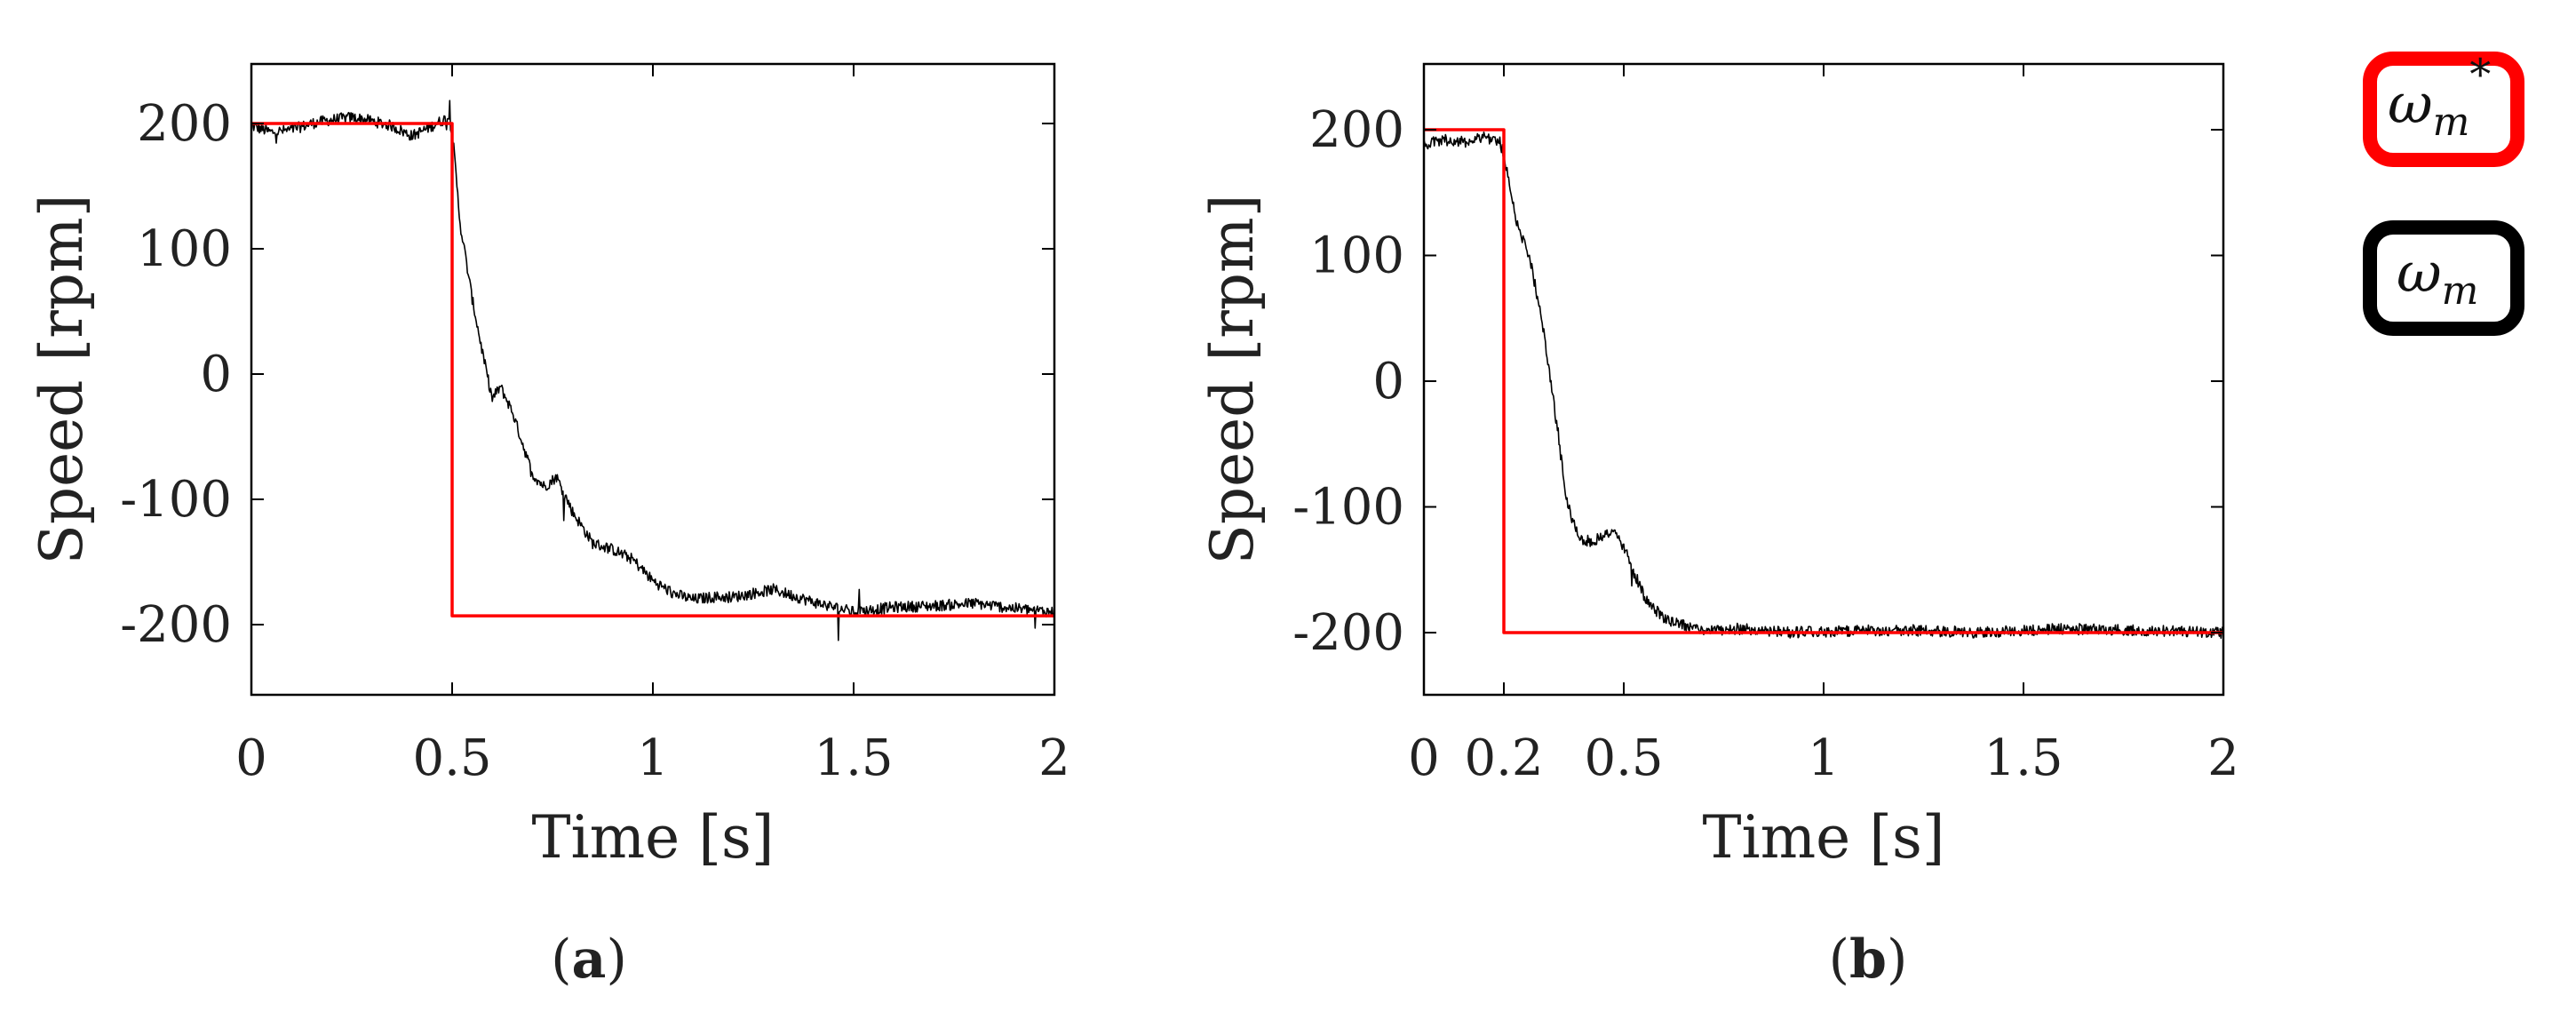  I want to click on caption-letter-b: b, so click(1868, 960).